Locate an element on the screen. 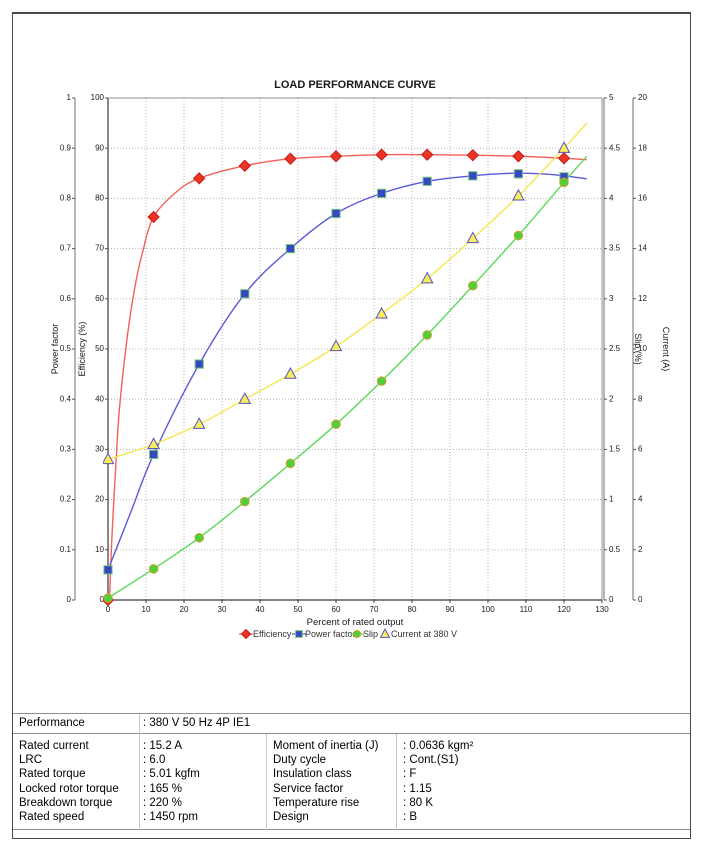 The image size is (703, 846). cur-tick-label: 8 is located at coordinates (640, 398).